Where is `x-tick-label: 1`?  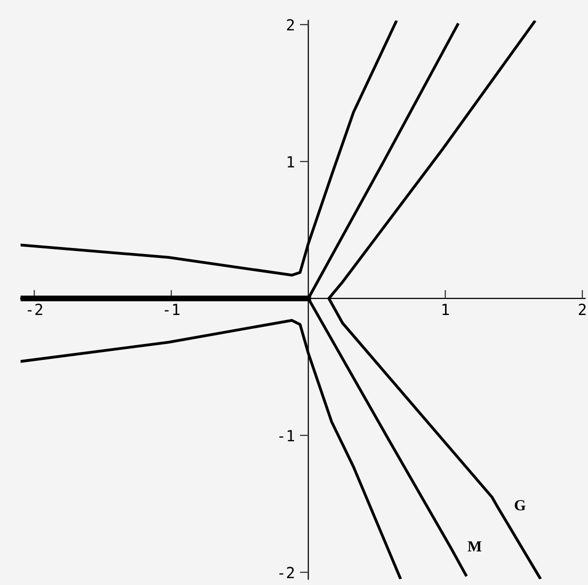
x-tick-label: 1 is located at coordinates (445, 309).